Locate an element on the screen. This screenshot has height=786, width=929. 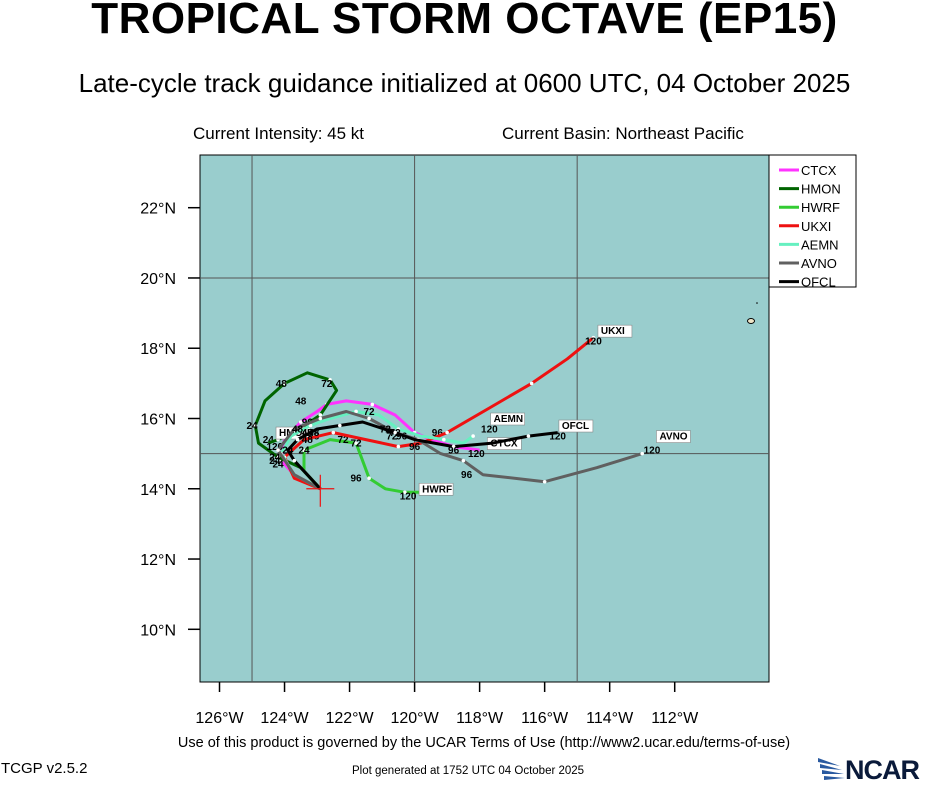
legend-entry: HWRF is located at coordinates (820, 207).